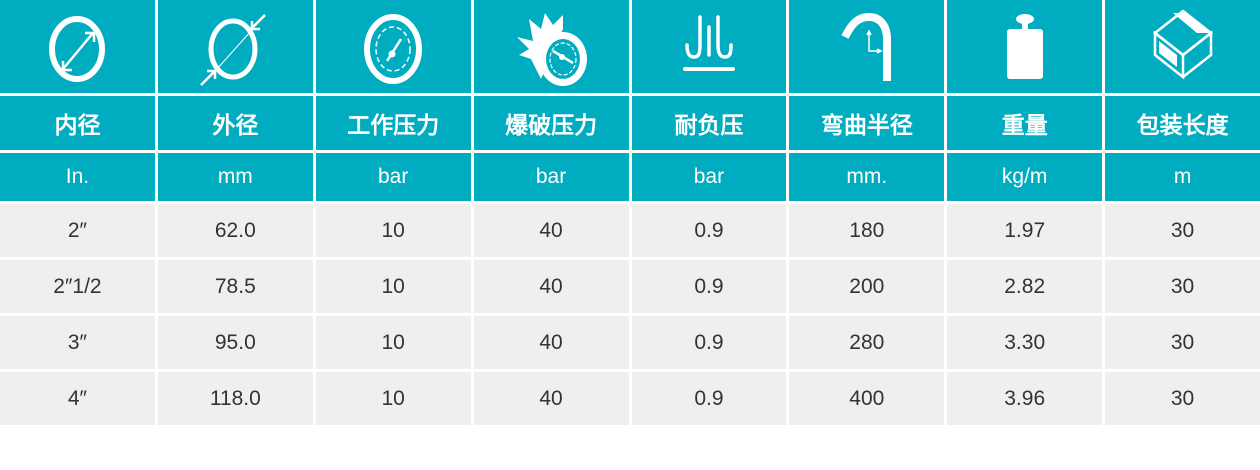 This screenshot has width=1260, height=470. Describe the element at coordinates (1025, 177) in the screenshot. I see `unit-cell: kg/m` at that location.